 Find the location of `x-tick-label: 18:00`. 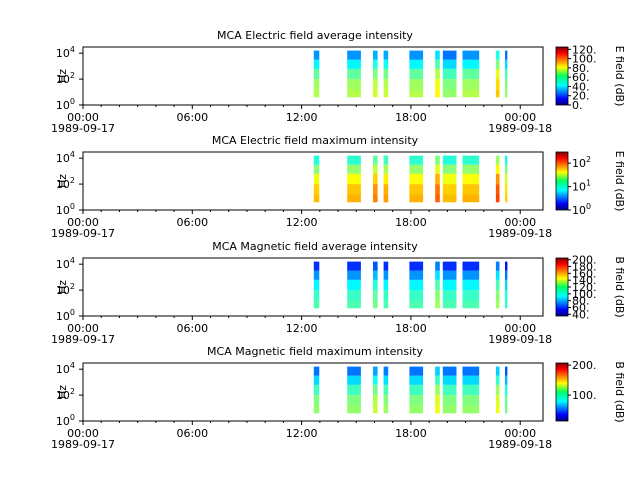

x-tick-label: 18:00 is located at coordinates (411, 433).